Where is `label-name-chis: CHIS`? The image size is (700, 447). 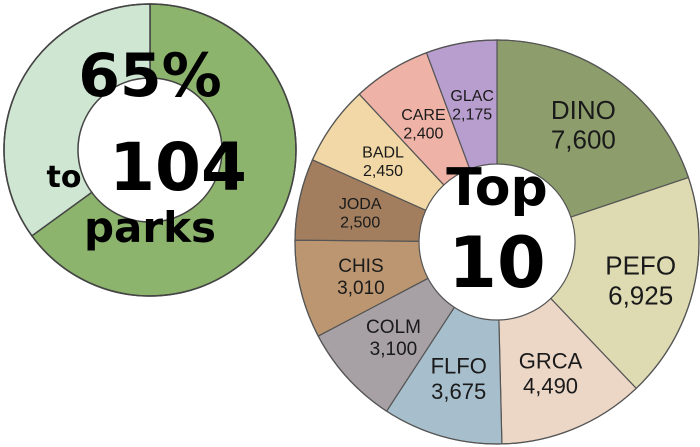 label-name-chis: CHIS is located at coordinates (360, 266).